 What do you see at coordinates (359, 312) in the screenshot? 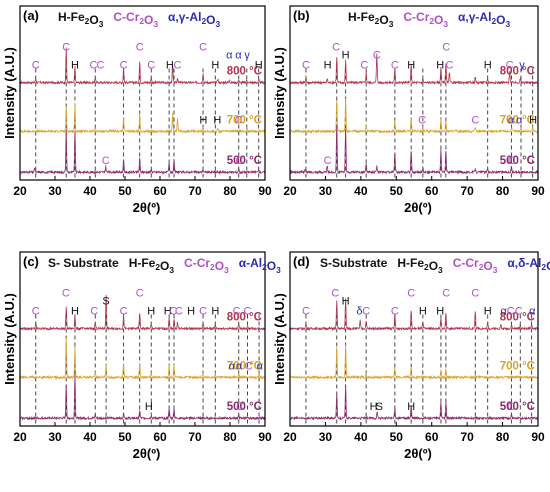
I see `phase-peak-label: δ` at bounding box center [359, 312].